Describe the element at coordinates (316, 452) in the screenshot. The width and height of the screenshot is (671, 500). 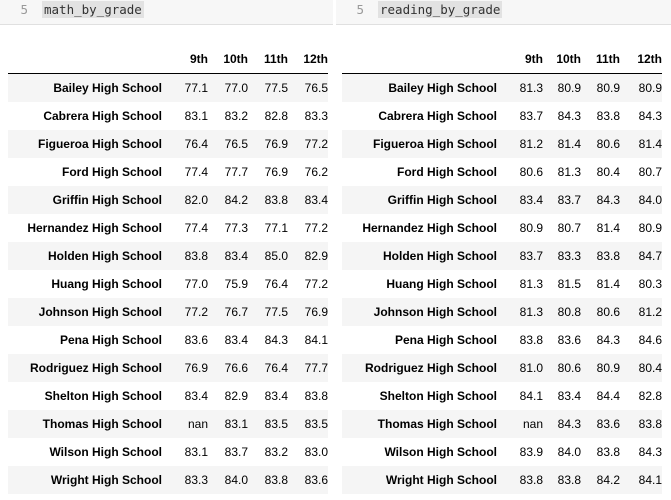
I see `score-cell: 83.0` at that location.